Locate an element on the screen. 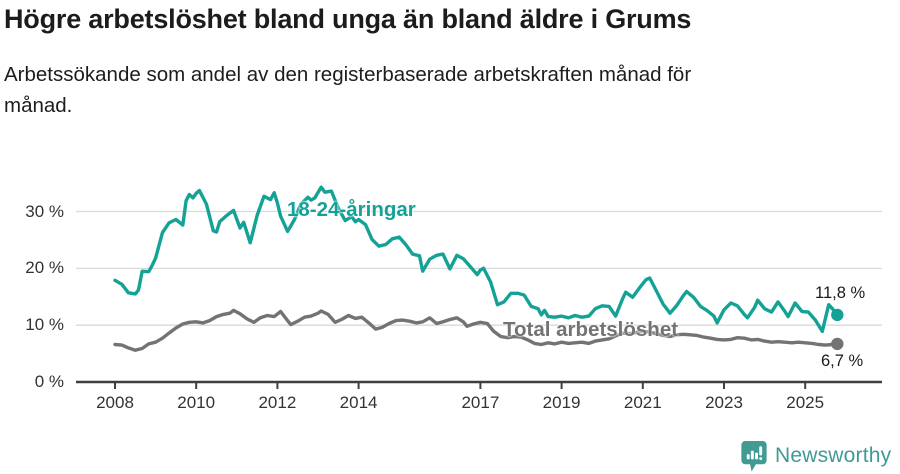 The image size is (900, 474). x-axis-tick-label: 2010 is located at coordinates (196, 402).